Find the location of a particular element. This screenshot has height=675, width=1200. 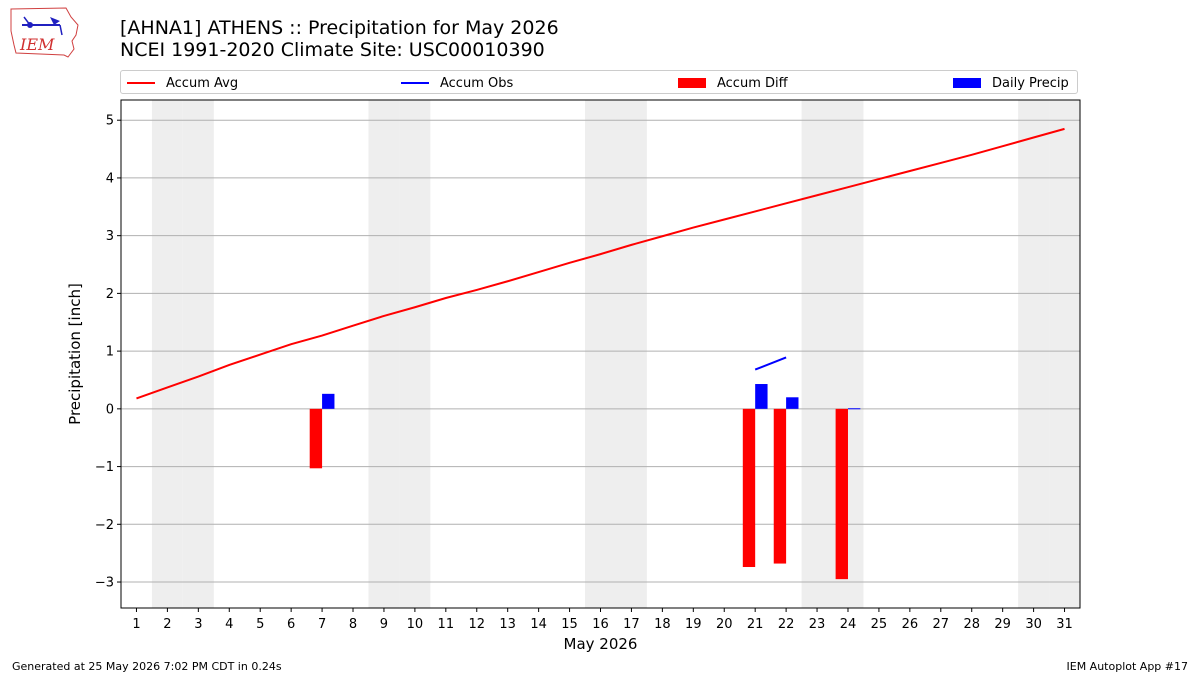

chart-subtitle: NCEI 1991-2020 Climate Site: USC00010390 is located at coordinates (332, 50).